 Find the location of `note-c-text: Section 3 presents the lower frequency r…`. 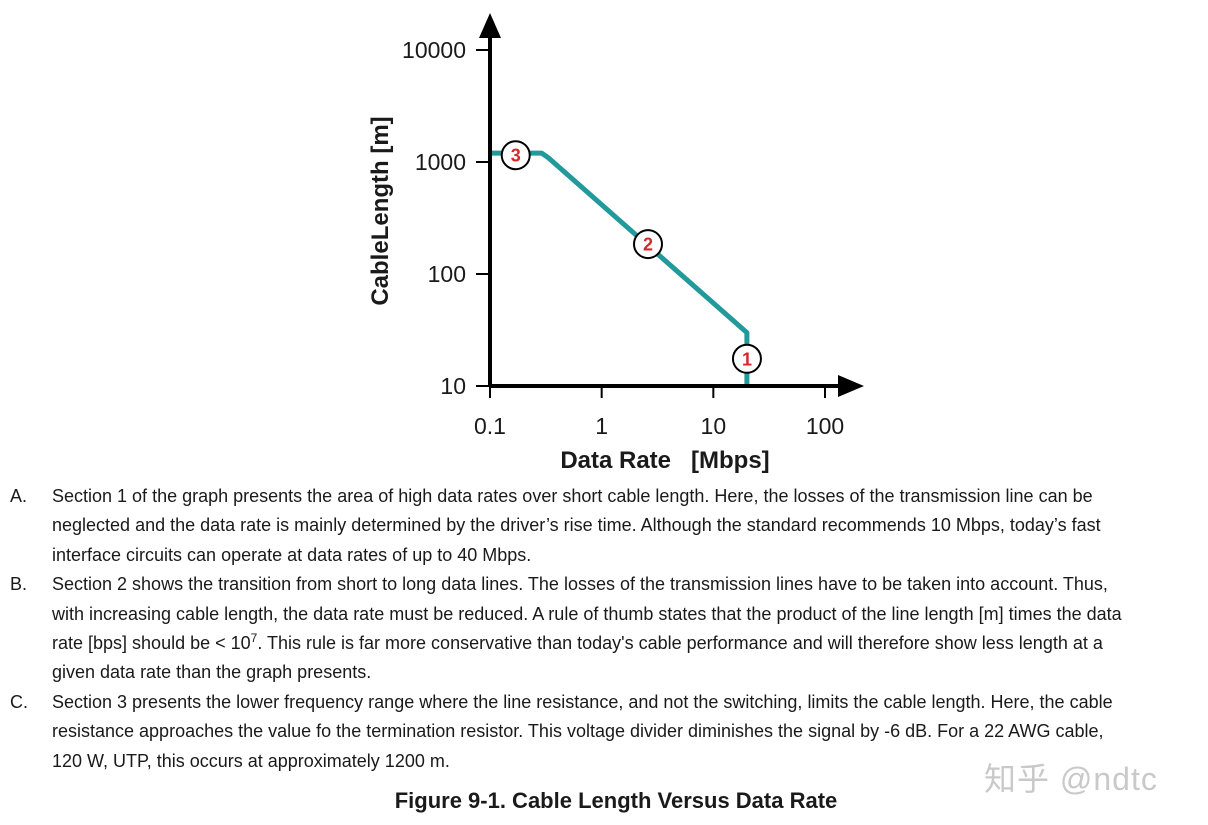

note-c-text: Section 3 presents the lower frequency r… is located at coordinates (582, 731).